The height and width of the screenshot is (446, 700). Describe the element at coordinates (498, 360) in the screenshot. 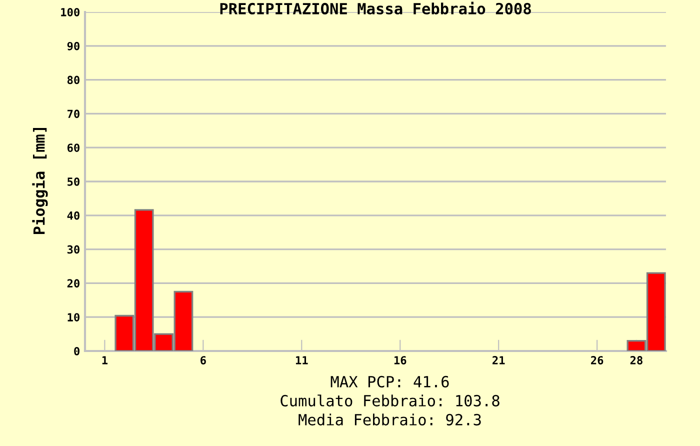

I see `x-tick-label: 21` at that location.